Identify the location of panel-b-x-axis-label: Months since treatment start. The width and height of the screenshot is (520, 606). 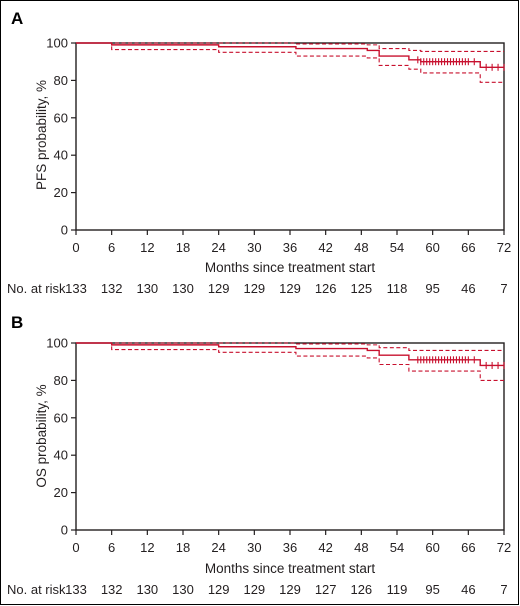
(290, 568).